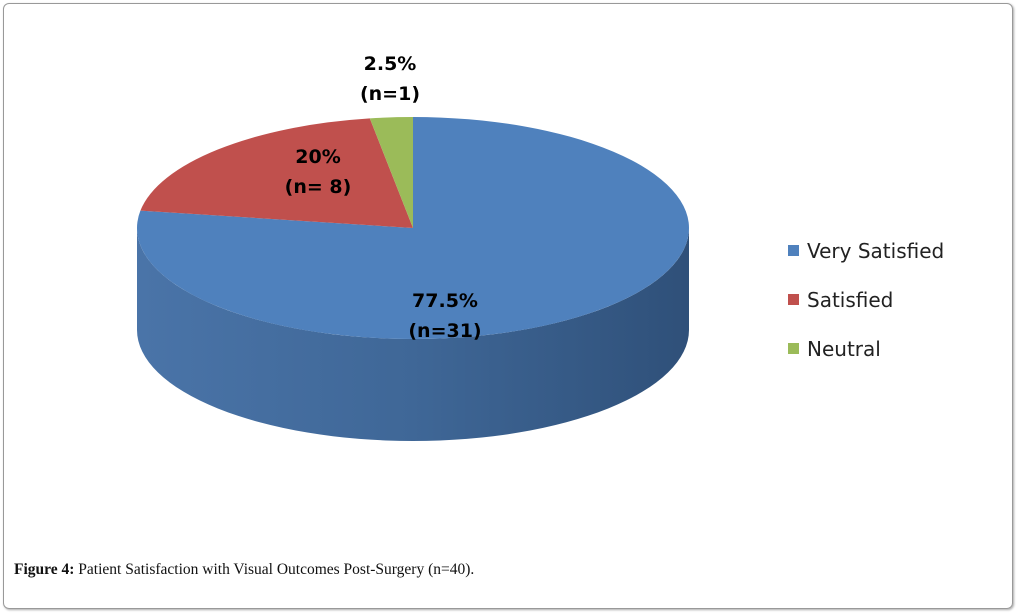 This screenshot has width=1017, height=613. I want to click on caption-label: Figure 4:, so click(44, 569).